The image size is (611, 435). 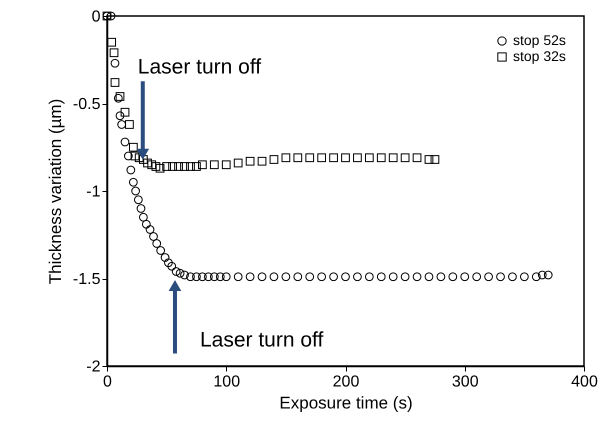 What do you see at coordinates (539, 56) in the screenshot?
I see `legend-label: stop 32s` at bounding box center [539, 56].